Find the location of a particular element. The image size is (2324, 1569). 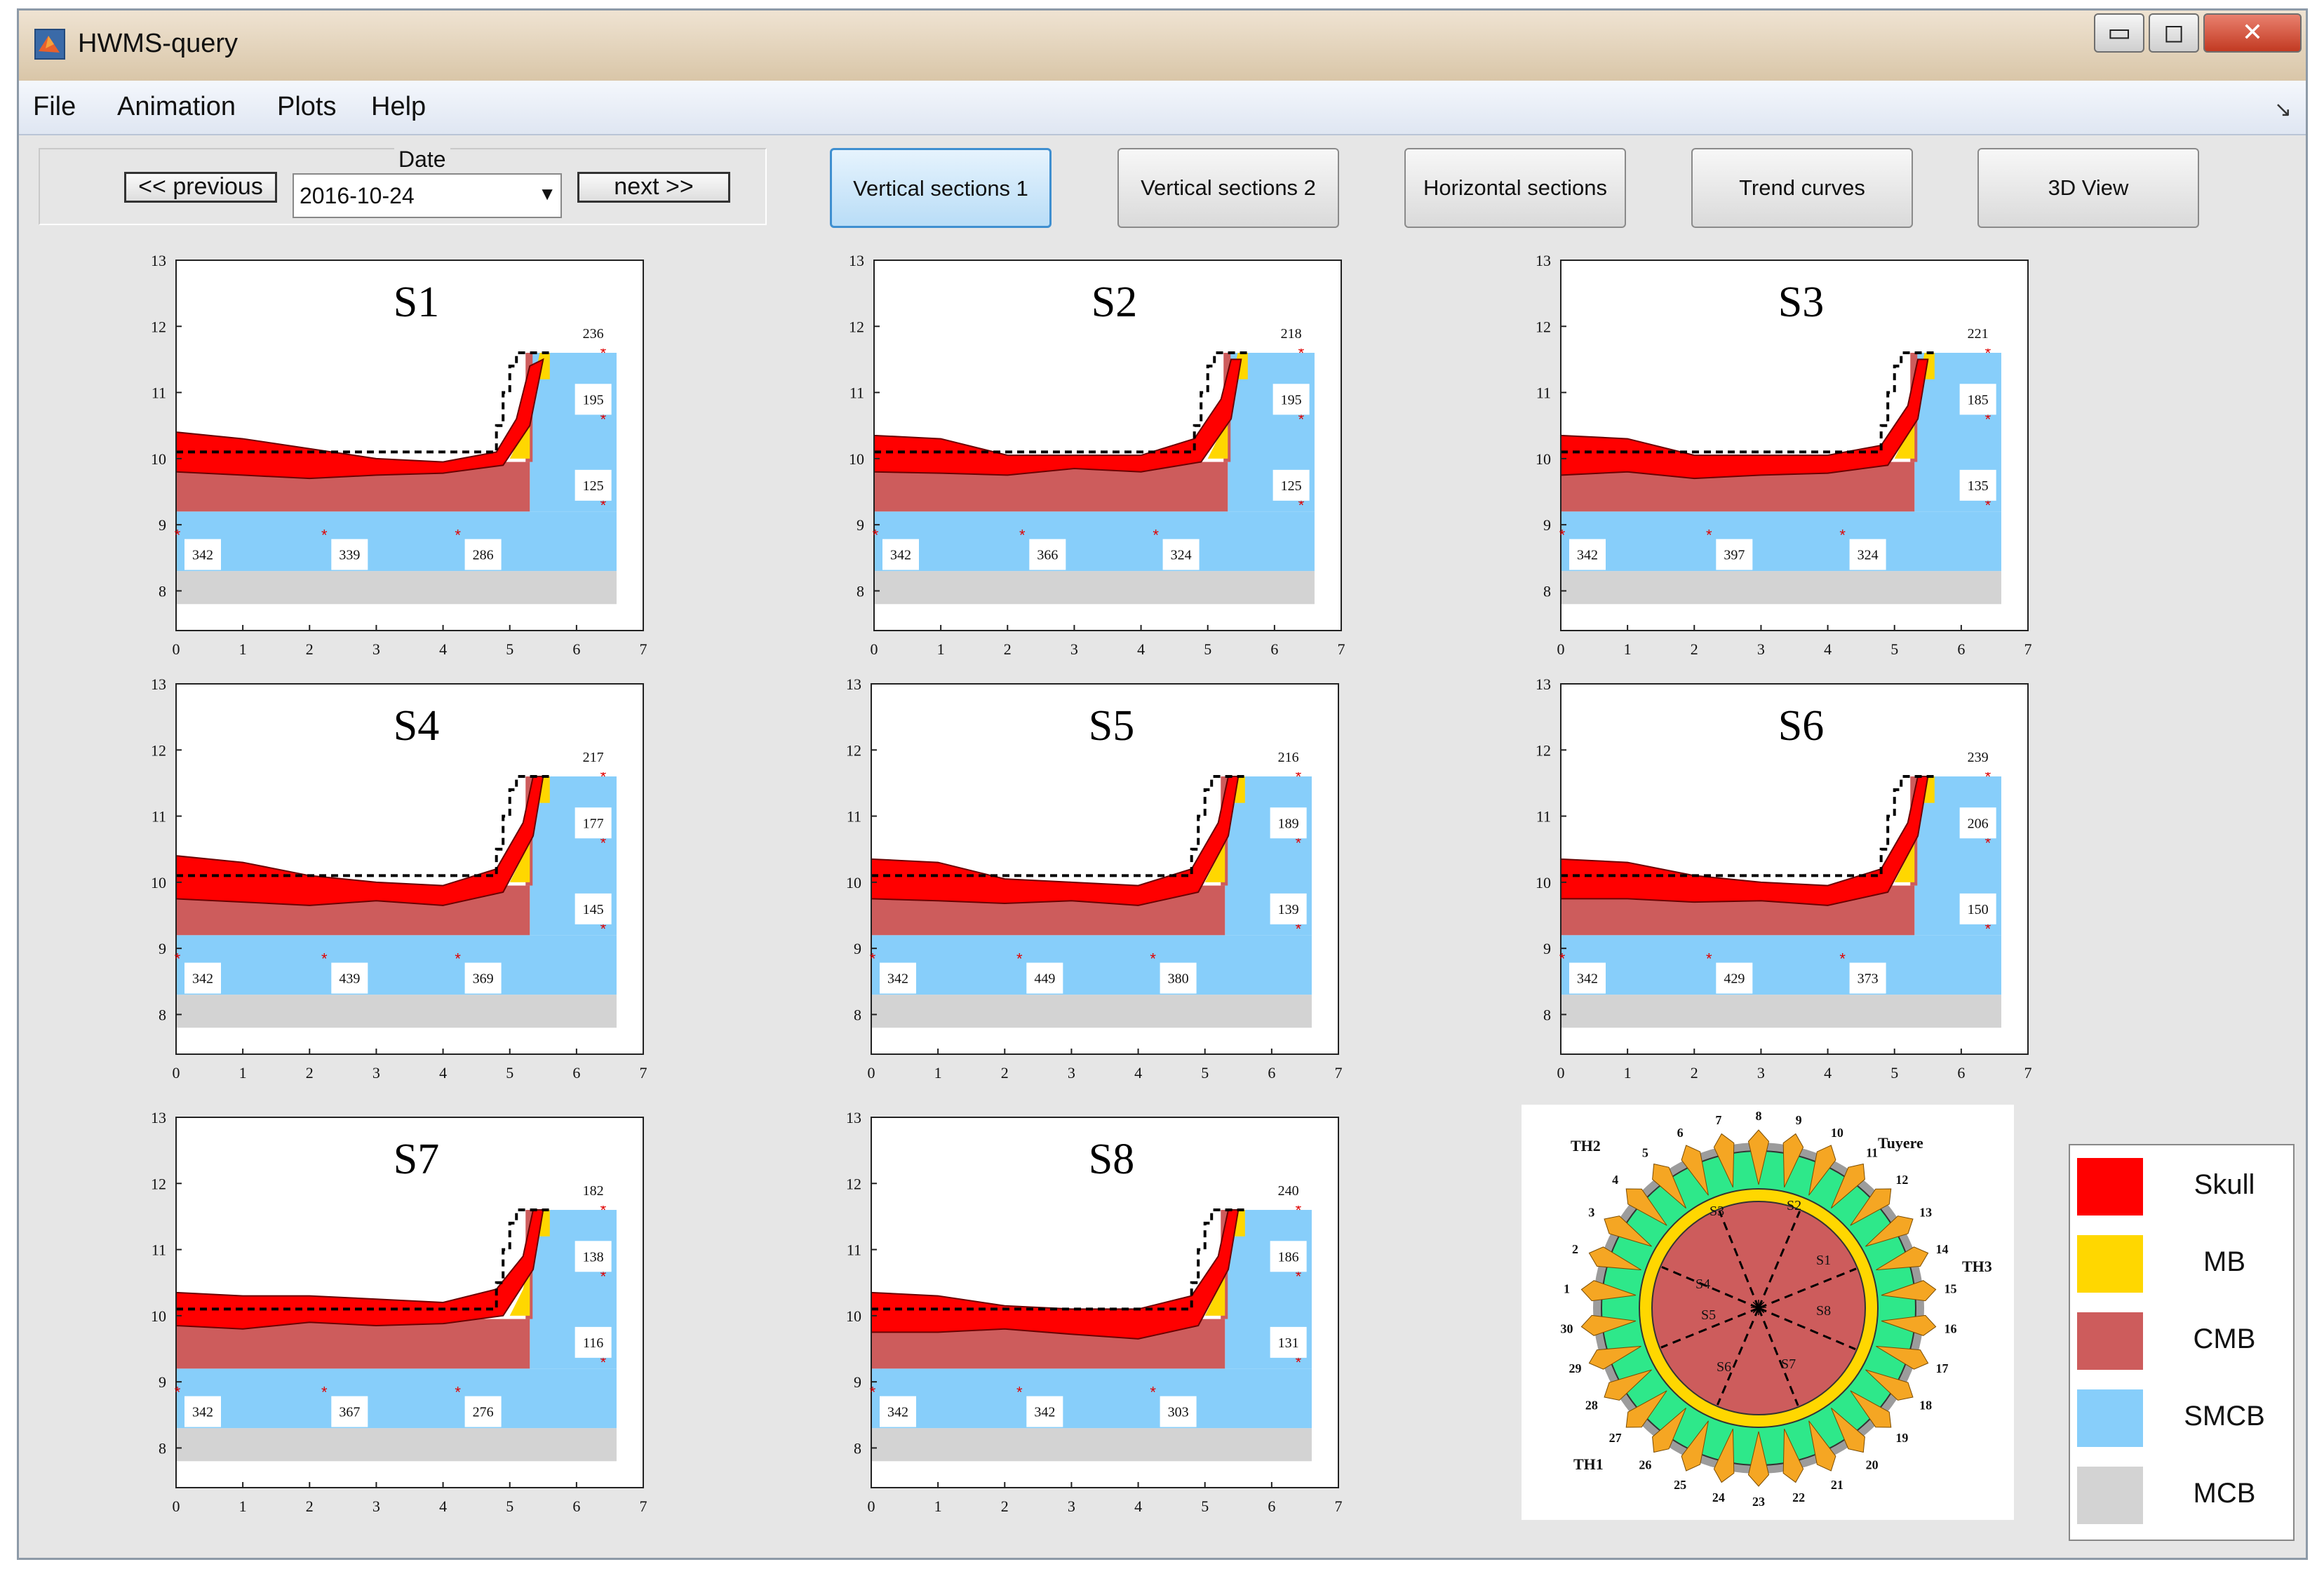

y-tick-label: 10 is located at coordinates (853, 882).